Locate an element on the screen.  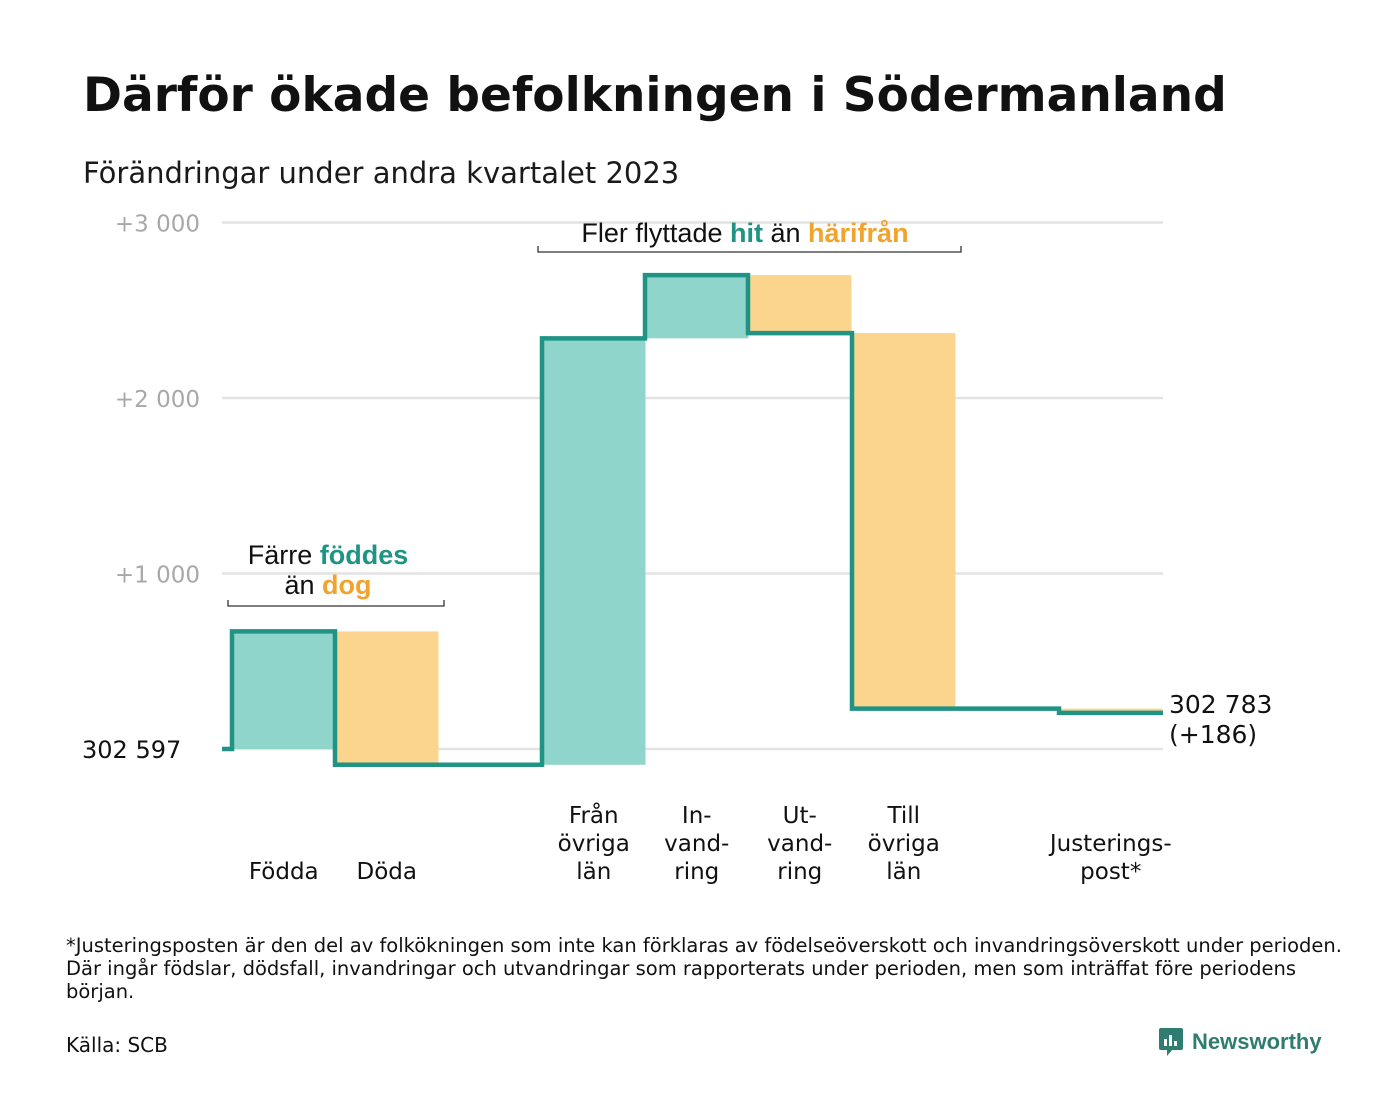
category-label: Justerings- is located at coordinates (1110, 844).